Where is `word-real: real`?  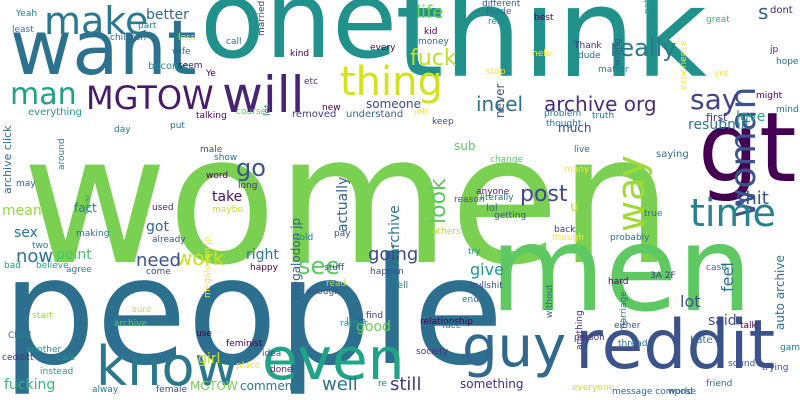 word-real: real is located at coordinates (497, 22).